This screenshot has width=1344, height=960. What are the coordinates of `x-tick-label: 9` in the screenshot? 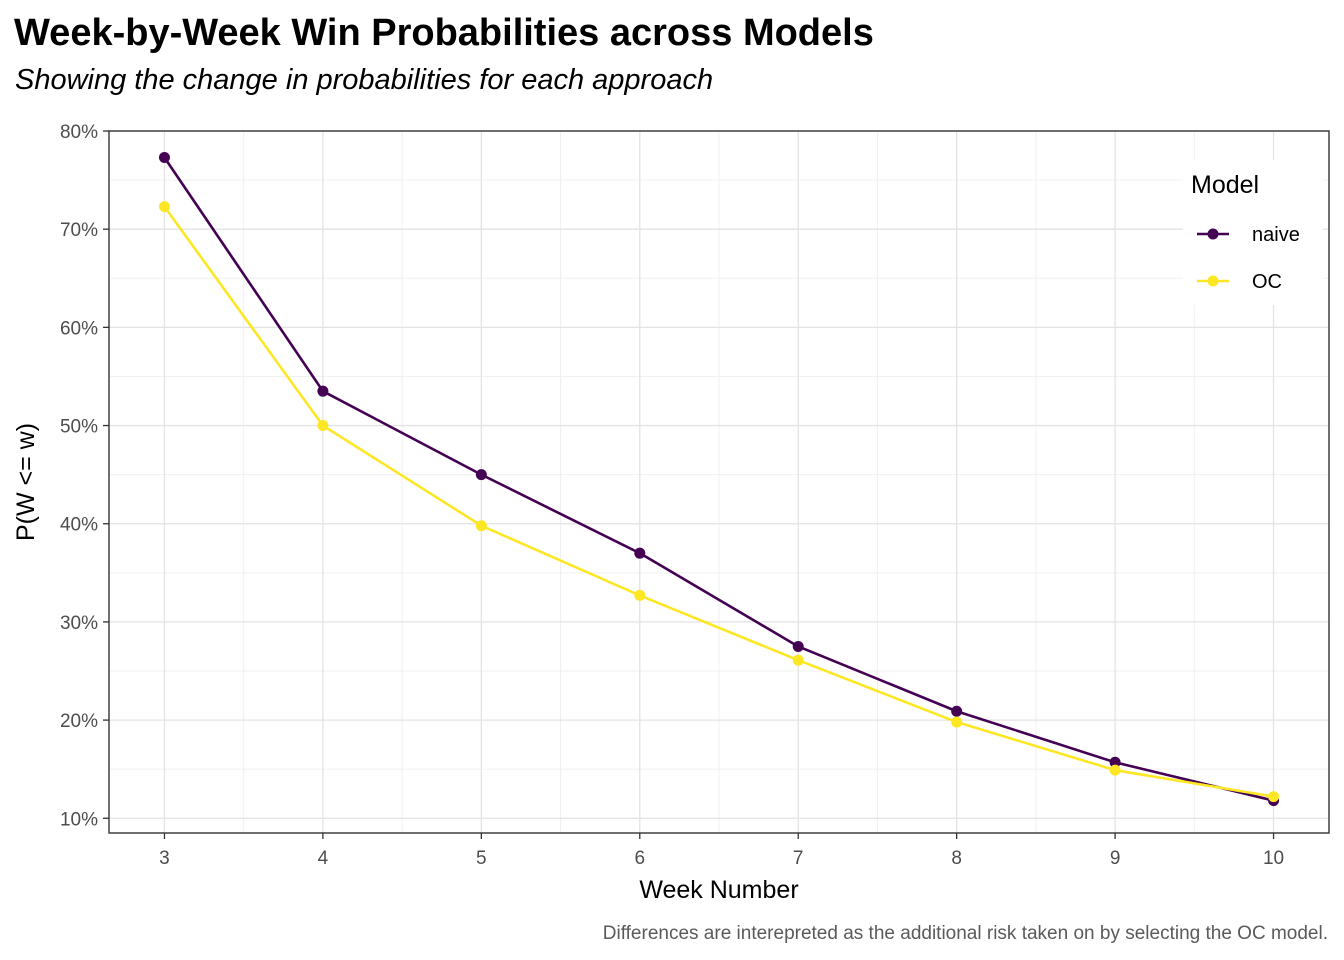 It's located at (1115, 858).